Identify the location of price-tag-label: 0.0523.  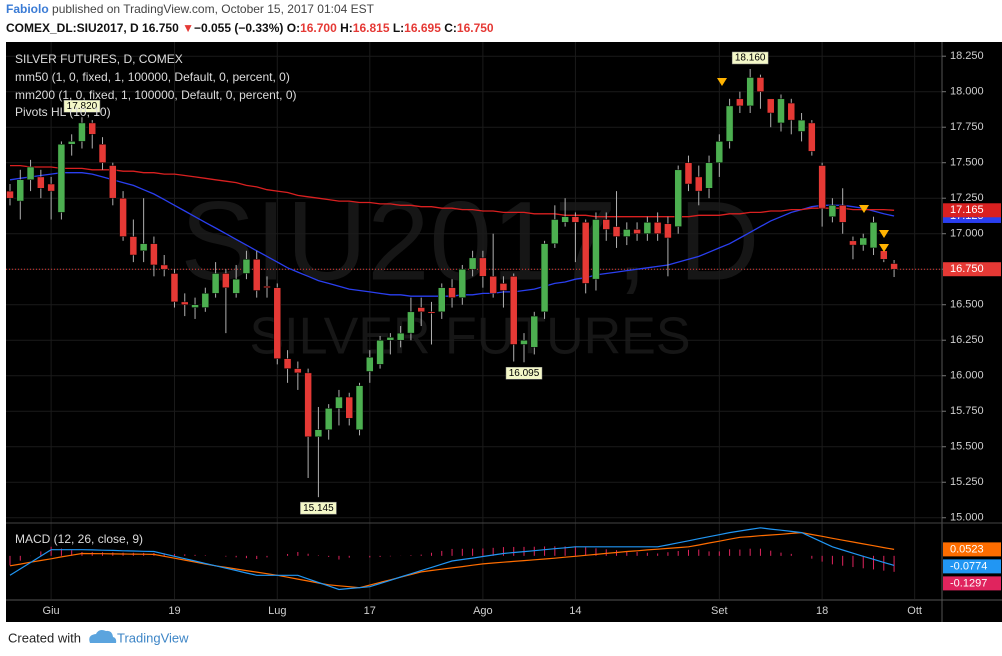
(967, 549).